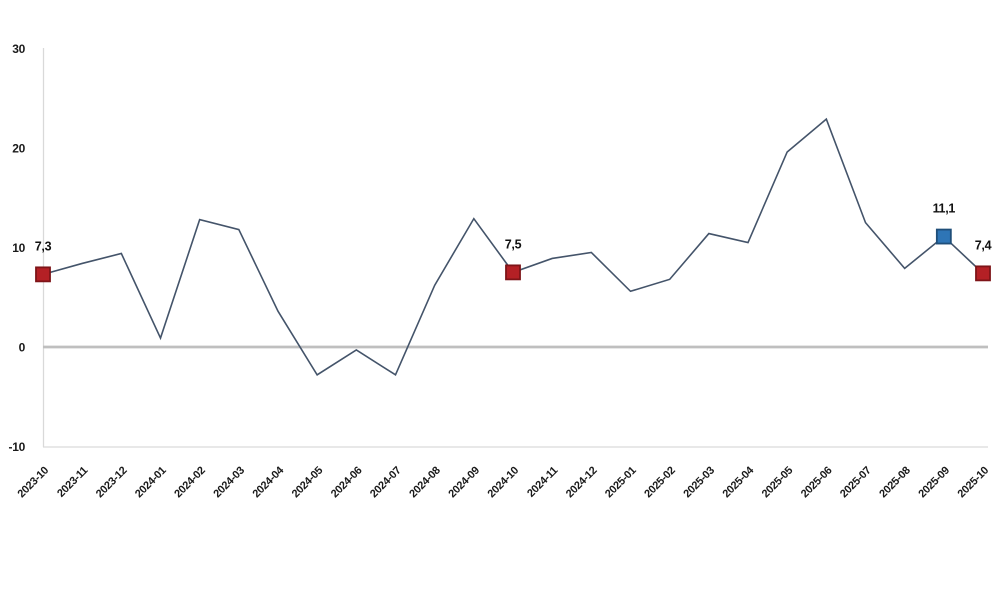 This screenshot has width=1000, height=593. Describe the element at coordinates (190, 483) in the screenshot. I see `x-axis-tick-label: 2024-02` at that location.